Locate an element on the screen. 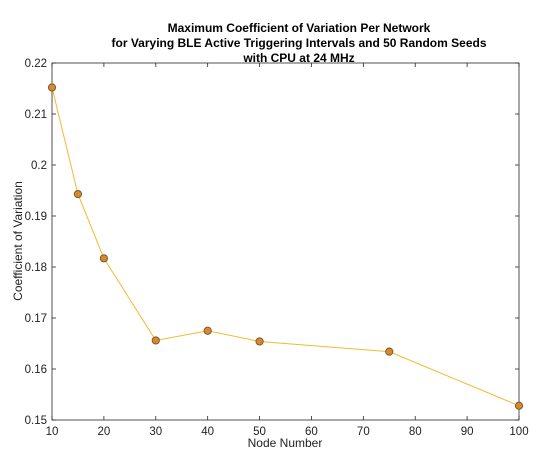 Image resolution: width=550 pixels, height=466 pixels. x-tick-label: 40 is located at coordinates (207, 432).